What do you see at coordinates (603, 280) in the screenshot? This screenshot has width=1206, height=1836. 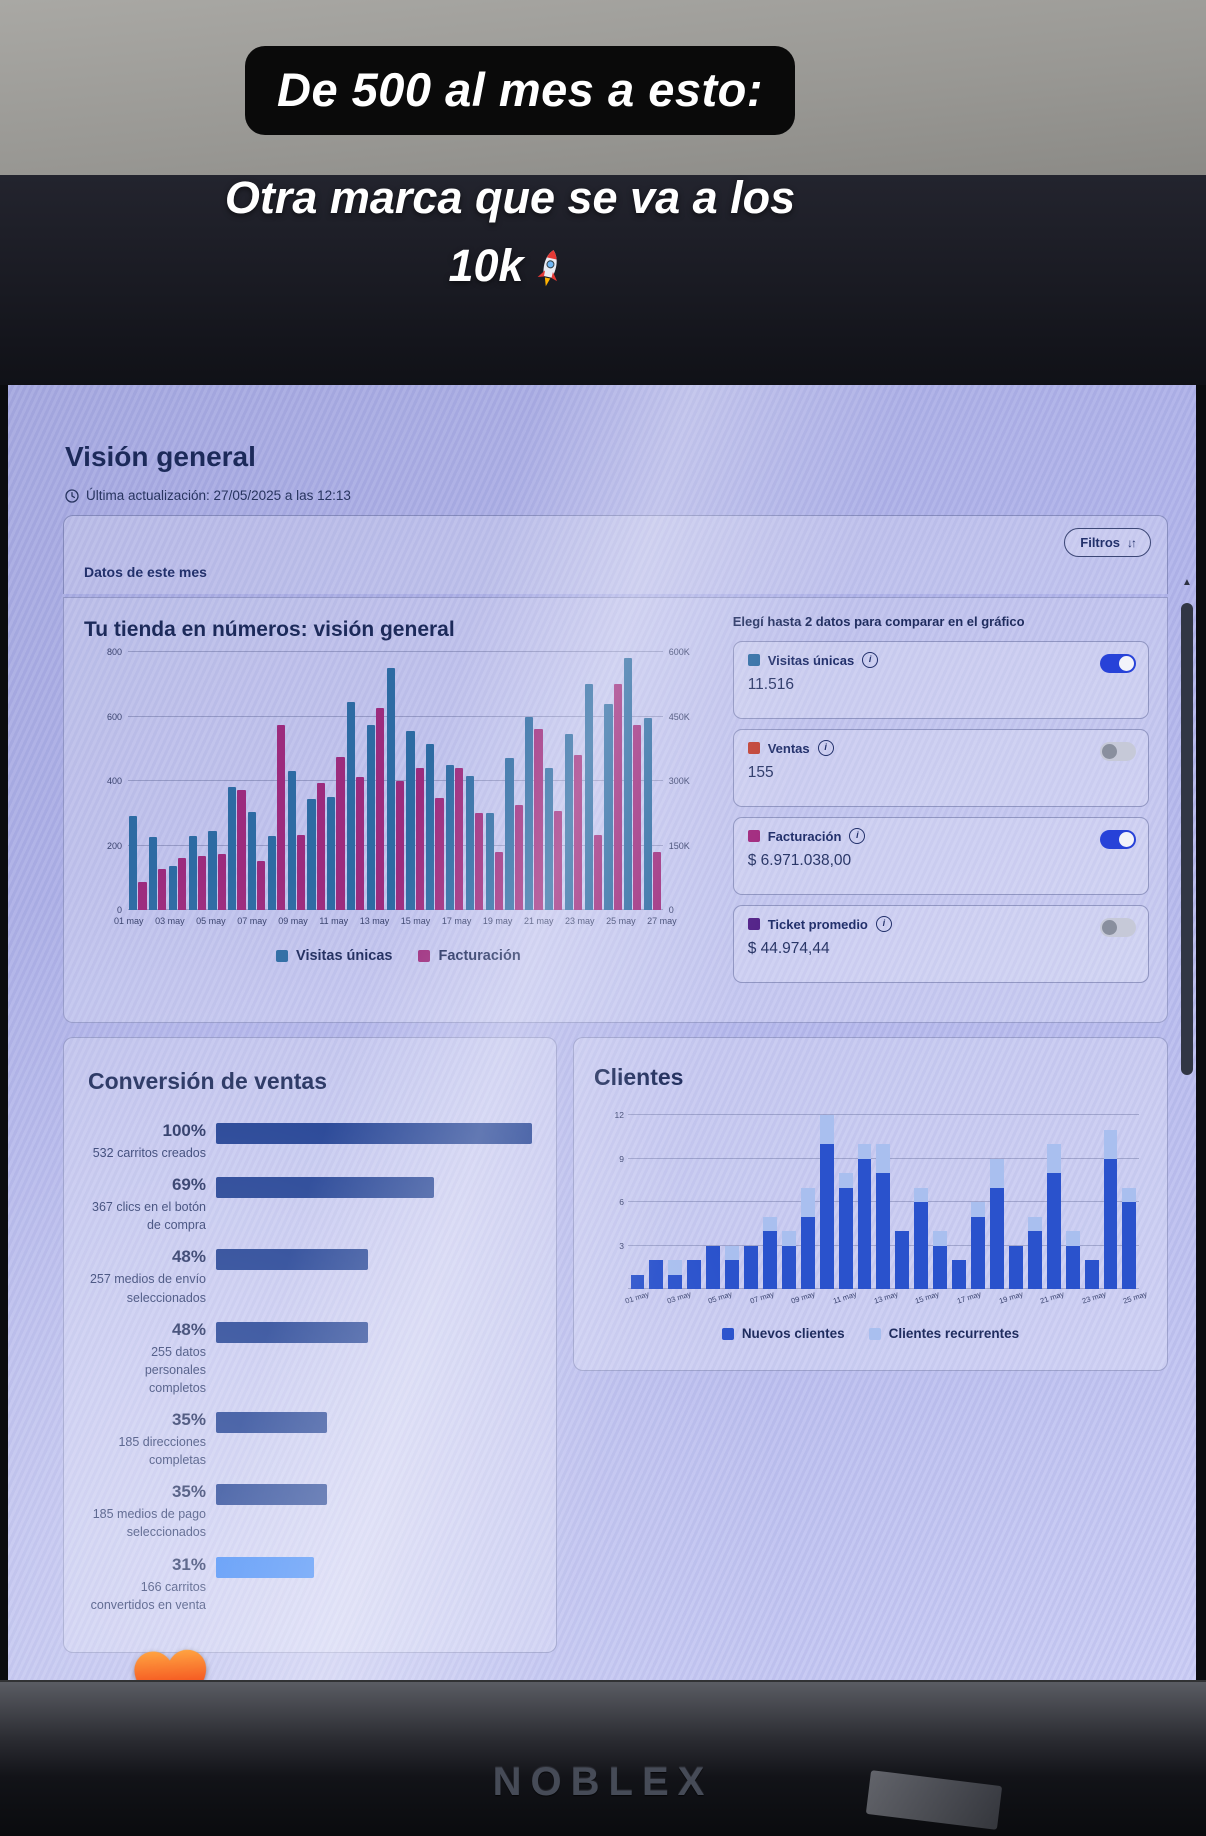 I see `monitor-top-bezel` at bounding box center [603, 280].